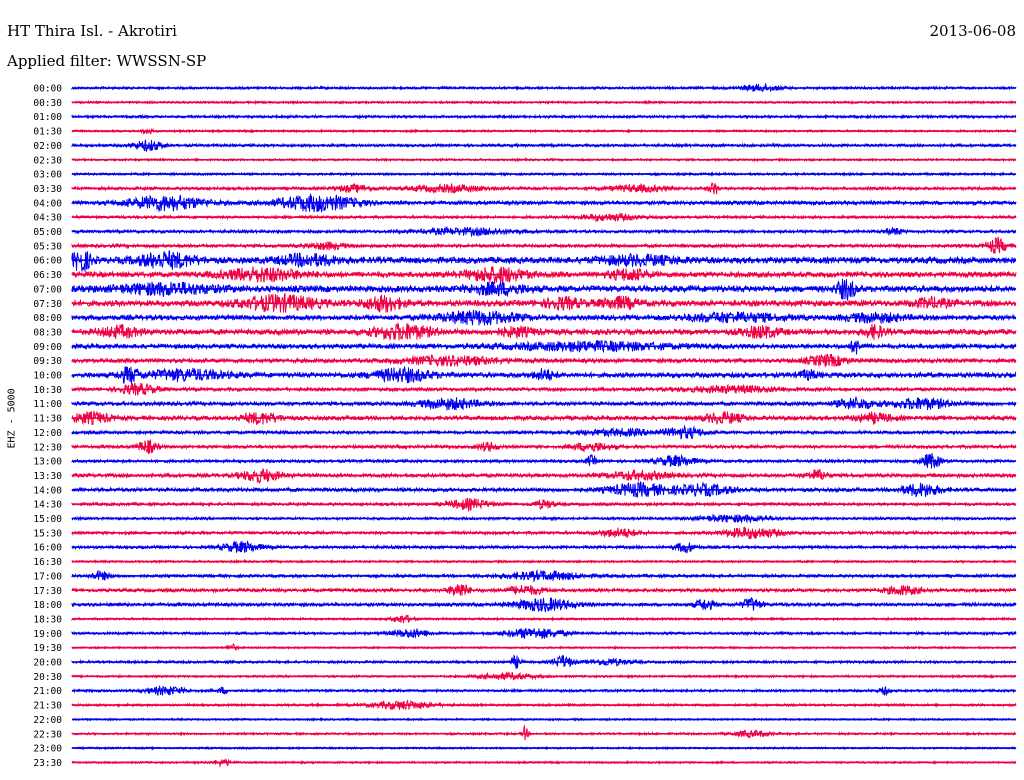  Describe the element at coordinates (47, 706) in the screenshot. I see `row-time-label: 21:30` at that location.